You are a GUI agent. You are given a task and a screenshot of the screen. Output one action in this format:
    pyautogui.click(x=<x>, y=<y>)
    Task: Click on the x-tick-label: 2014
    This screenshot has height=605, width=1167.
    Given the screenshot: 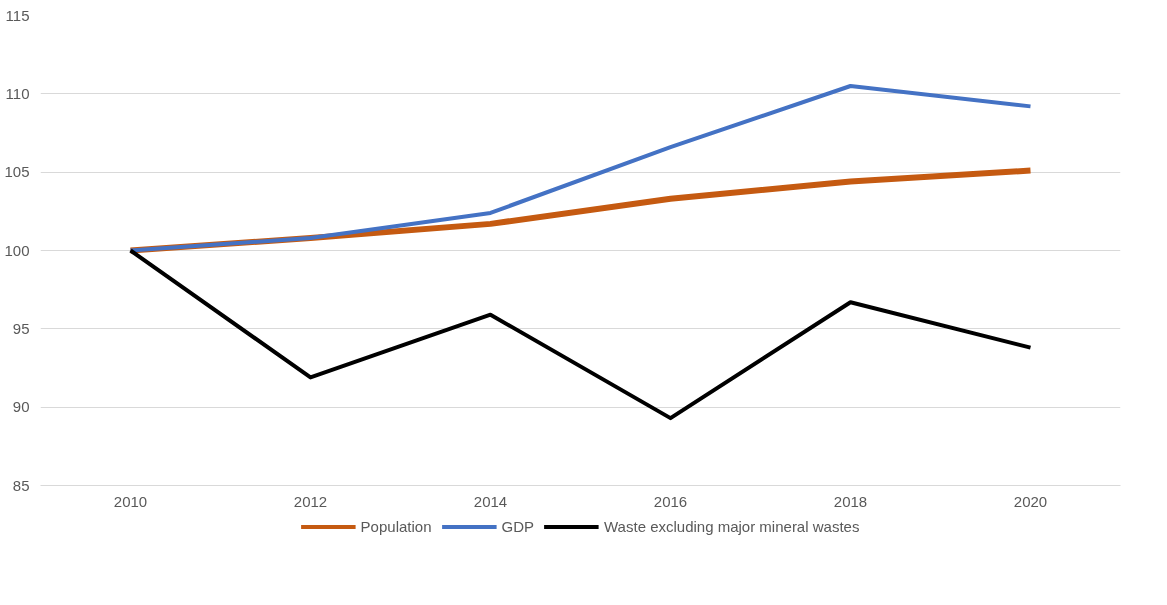 What is the action you would take?
    pyautogui.click(x=490, y=501)
    